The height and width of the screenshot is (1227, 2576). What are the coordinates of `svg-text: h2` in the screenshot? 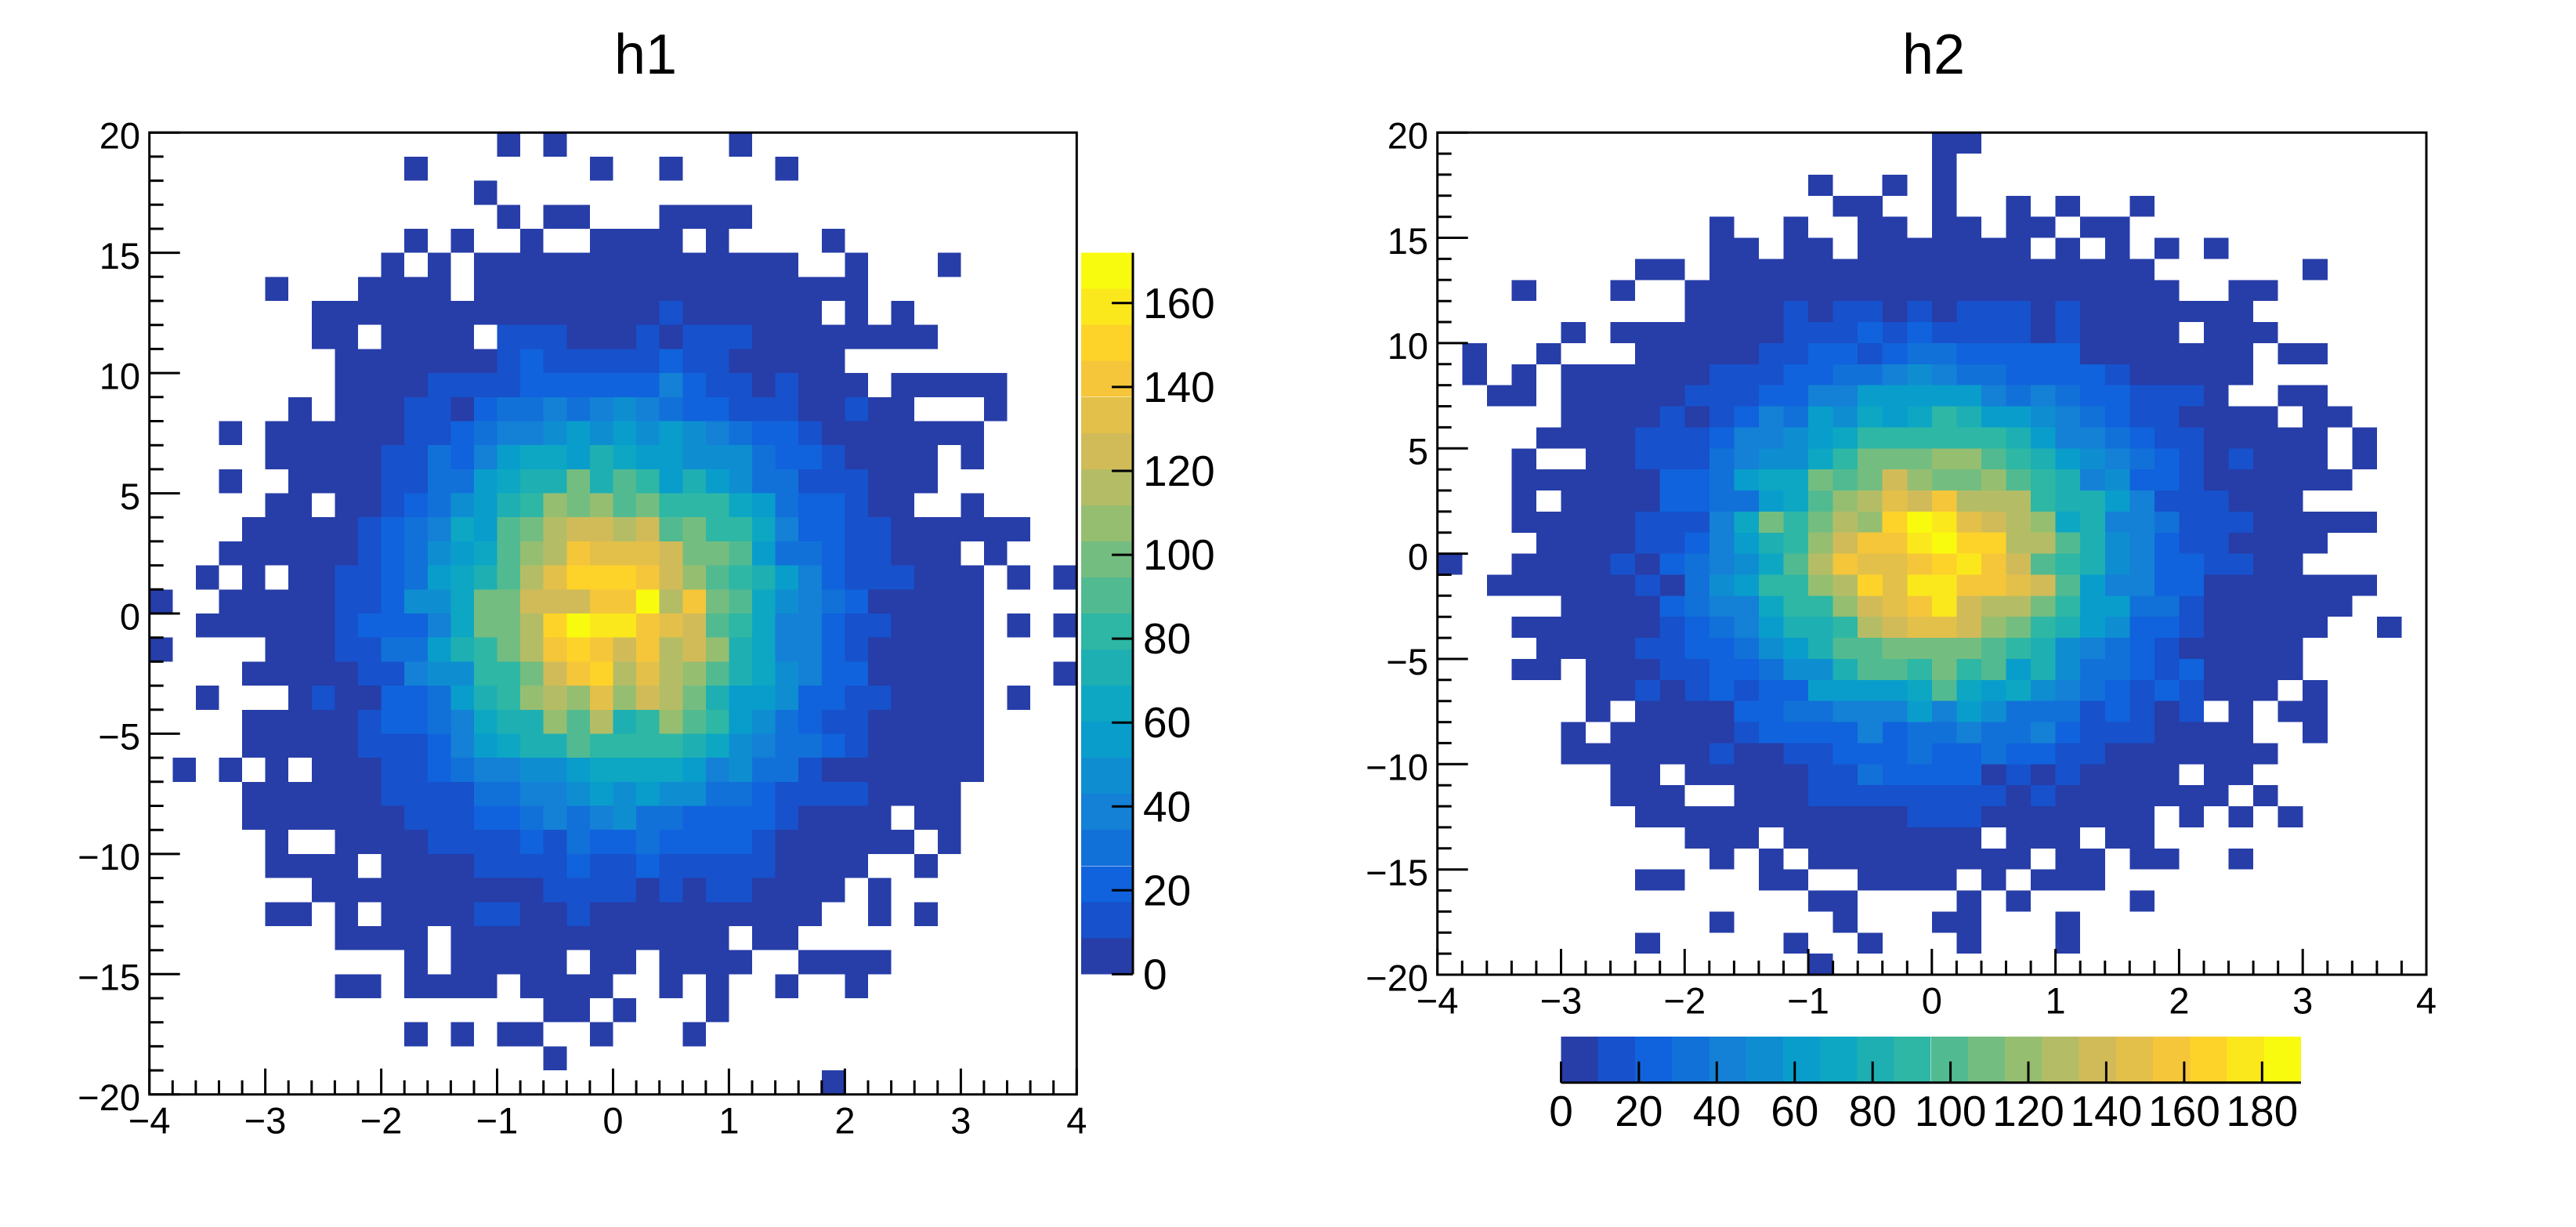 It's located at (1933, 55).